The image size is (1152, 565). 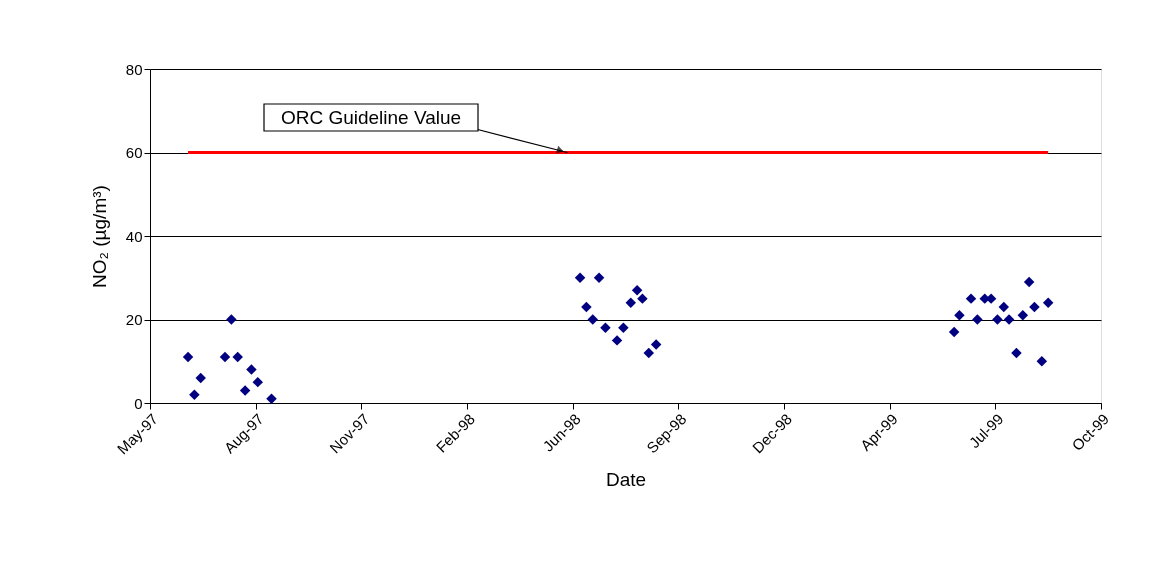 What do you see at coordinates (134, 152) in the screenshot?
I see `y-tick-label: 60` at bounding box center [134, 152].